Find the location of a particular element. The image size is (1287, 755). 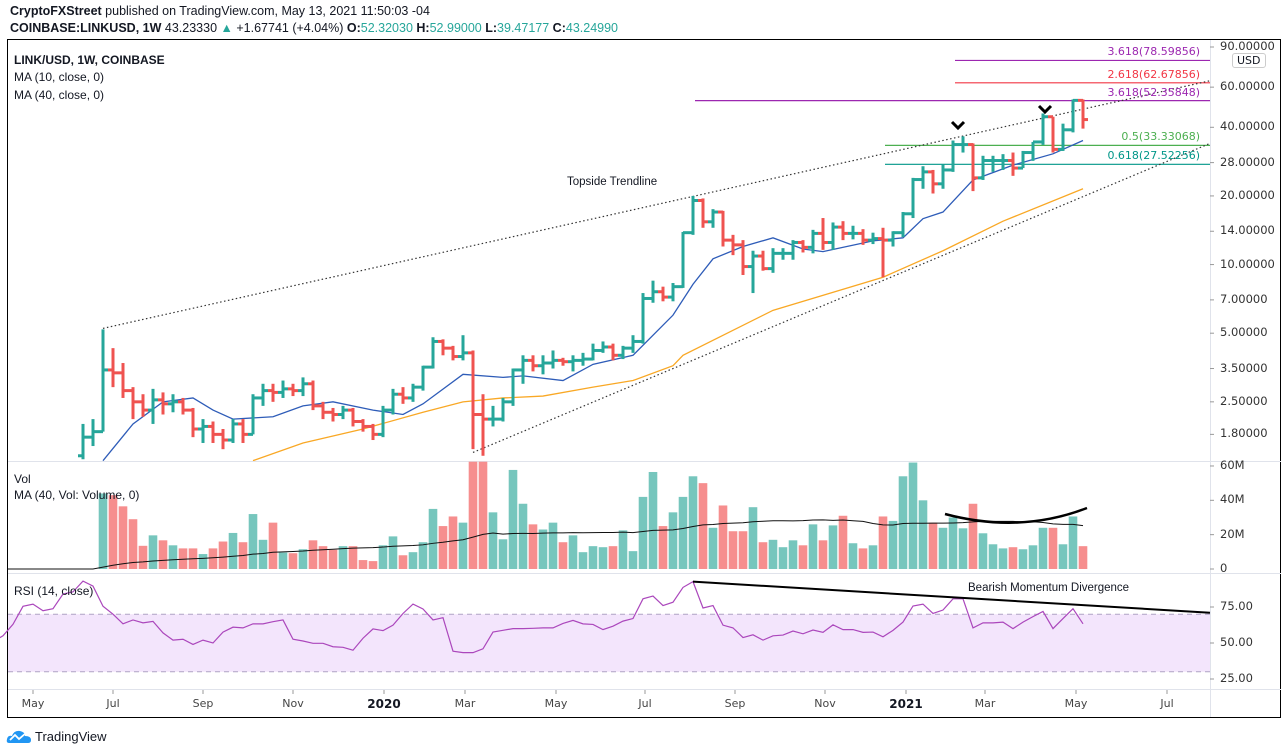

legend-ma40: MA (40, close, 0) is located at coordinates (59, 95).